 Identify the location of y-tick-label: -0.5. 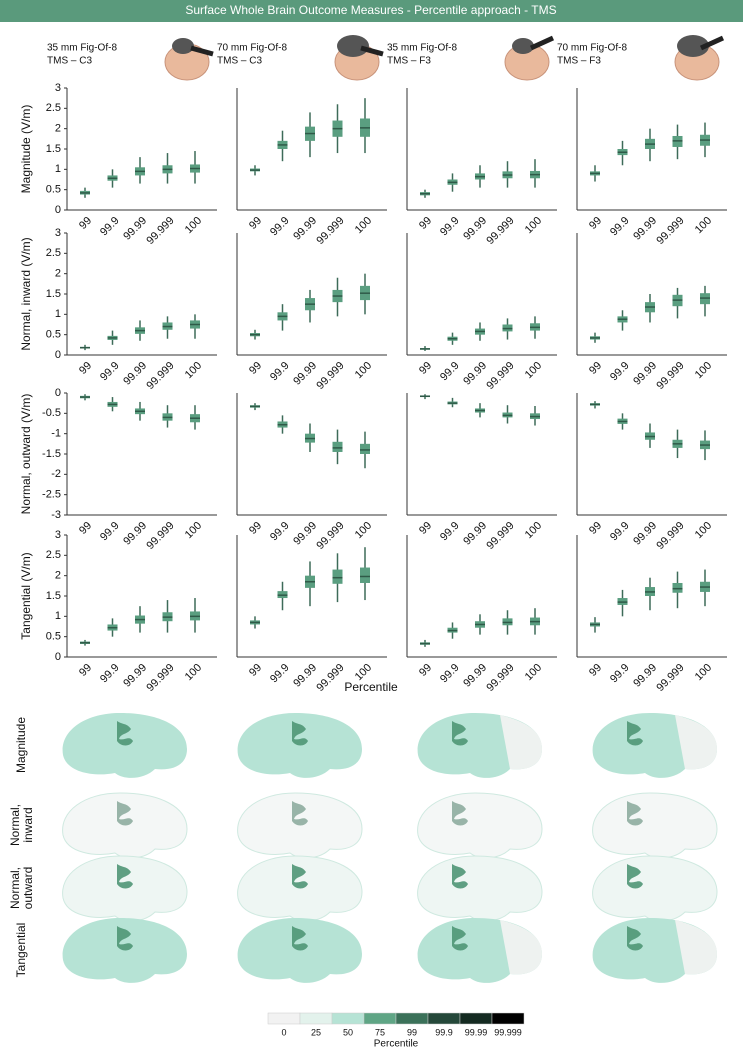
(51, 413).